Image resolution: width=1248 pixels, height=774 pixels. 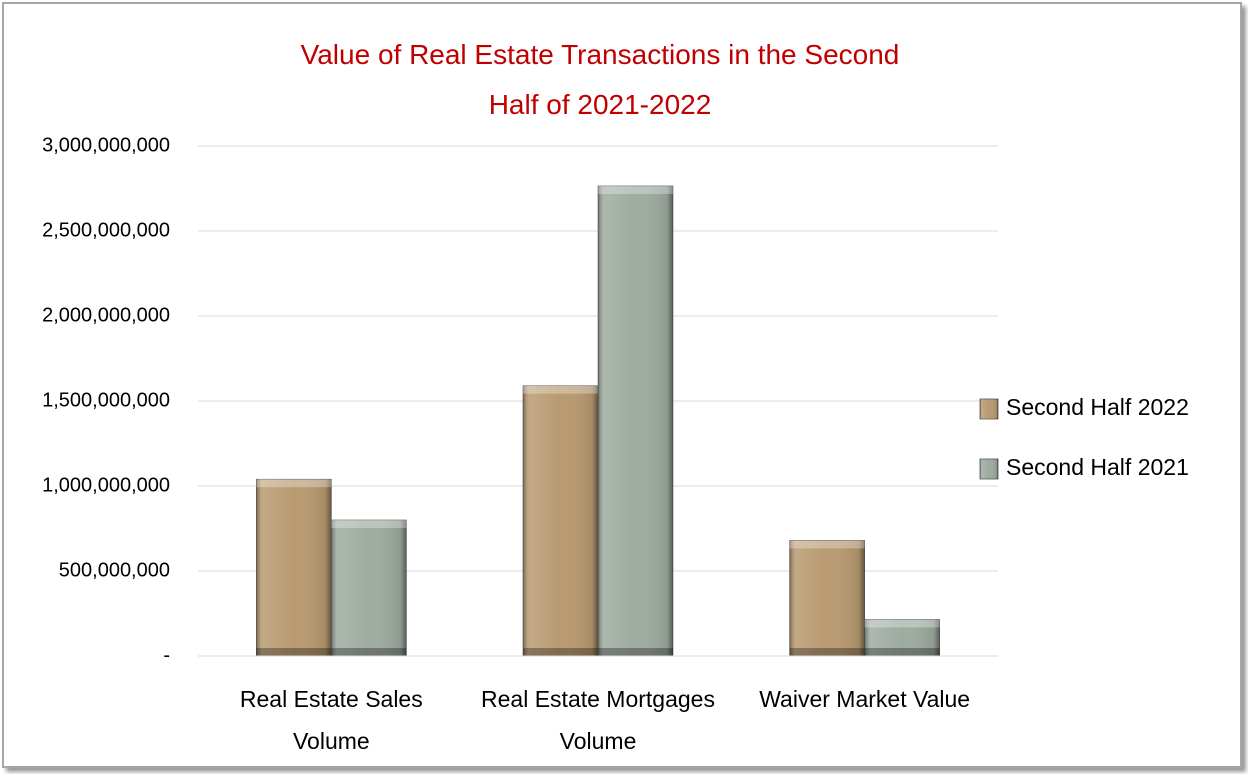 I want to click on y-tick-label: 3,000,000,000, so click(x=106, y=145).